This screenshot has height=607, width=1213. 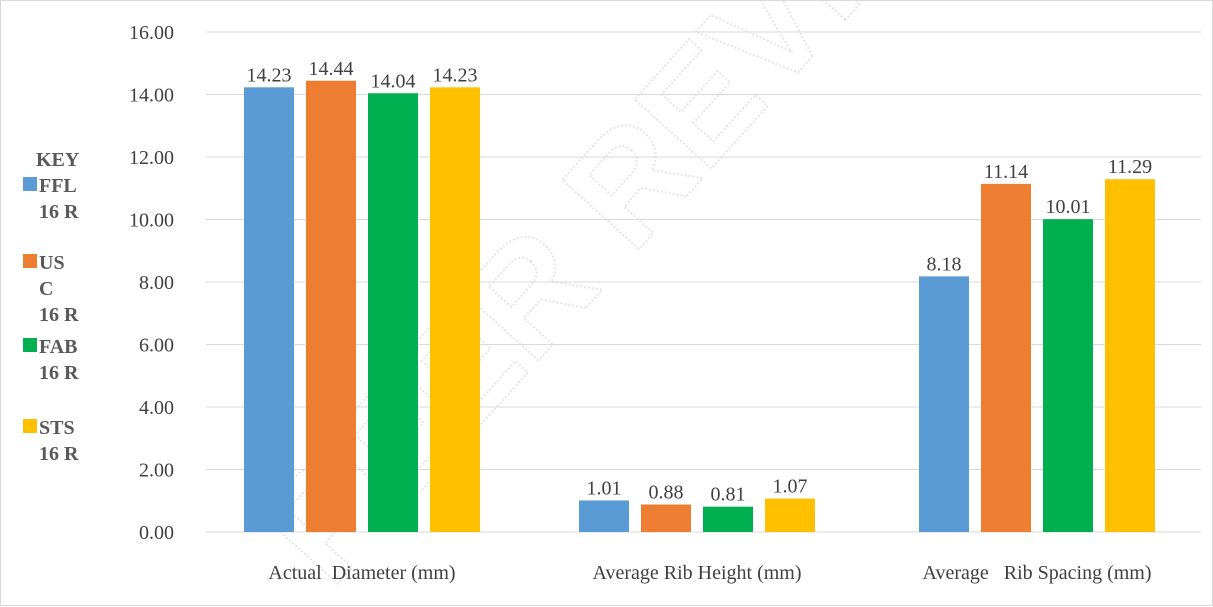 What do you see at coordinates (1068, 207) in the screenshot?
I see `data-label: 10.01` at bounding box center [1068, 207].